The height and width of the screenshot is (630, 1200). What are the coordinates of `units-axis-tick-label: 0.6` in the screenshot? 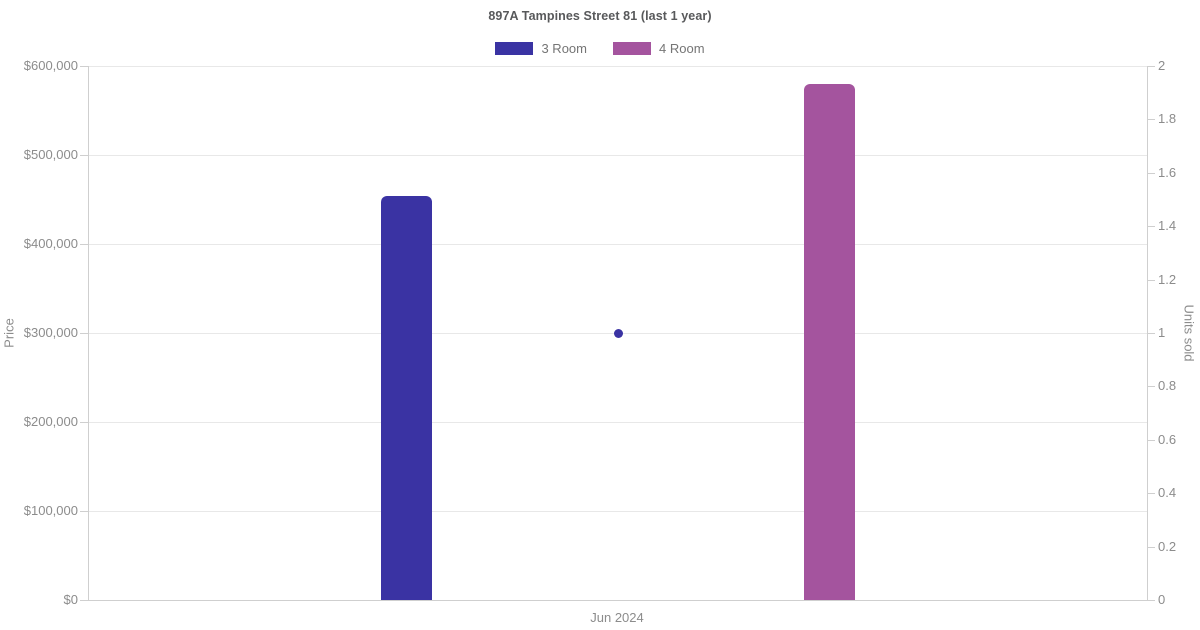 It's located at (1167, 439).